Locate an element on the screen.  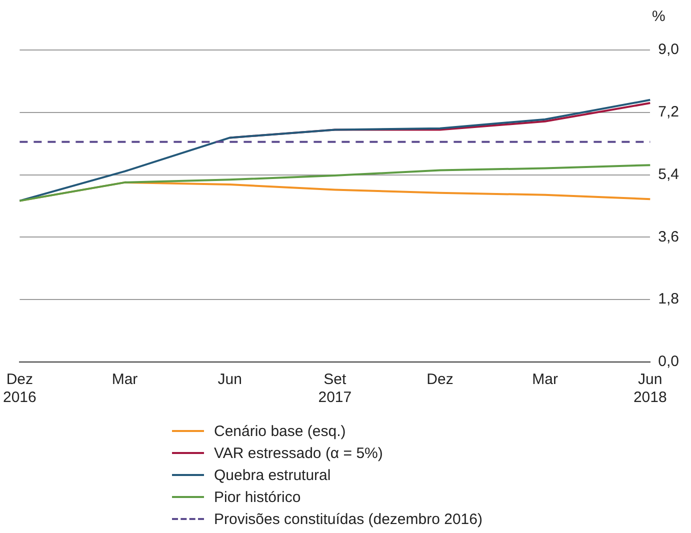
y-tick-label: 7,2 is located at coordinates (669, 112).